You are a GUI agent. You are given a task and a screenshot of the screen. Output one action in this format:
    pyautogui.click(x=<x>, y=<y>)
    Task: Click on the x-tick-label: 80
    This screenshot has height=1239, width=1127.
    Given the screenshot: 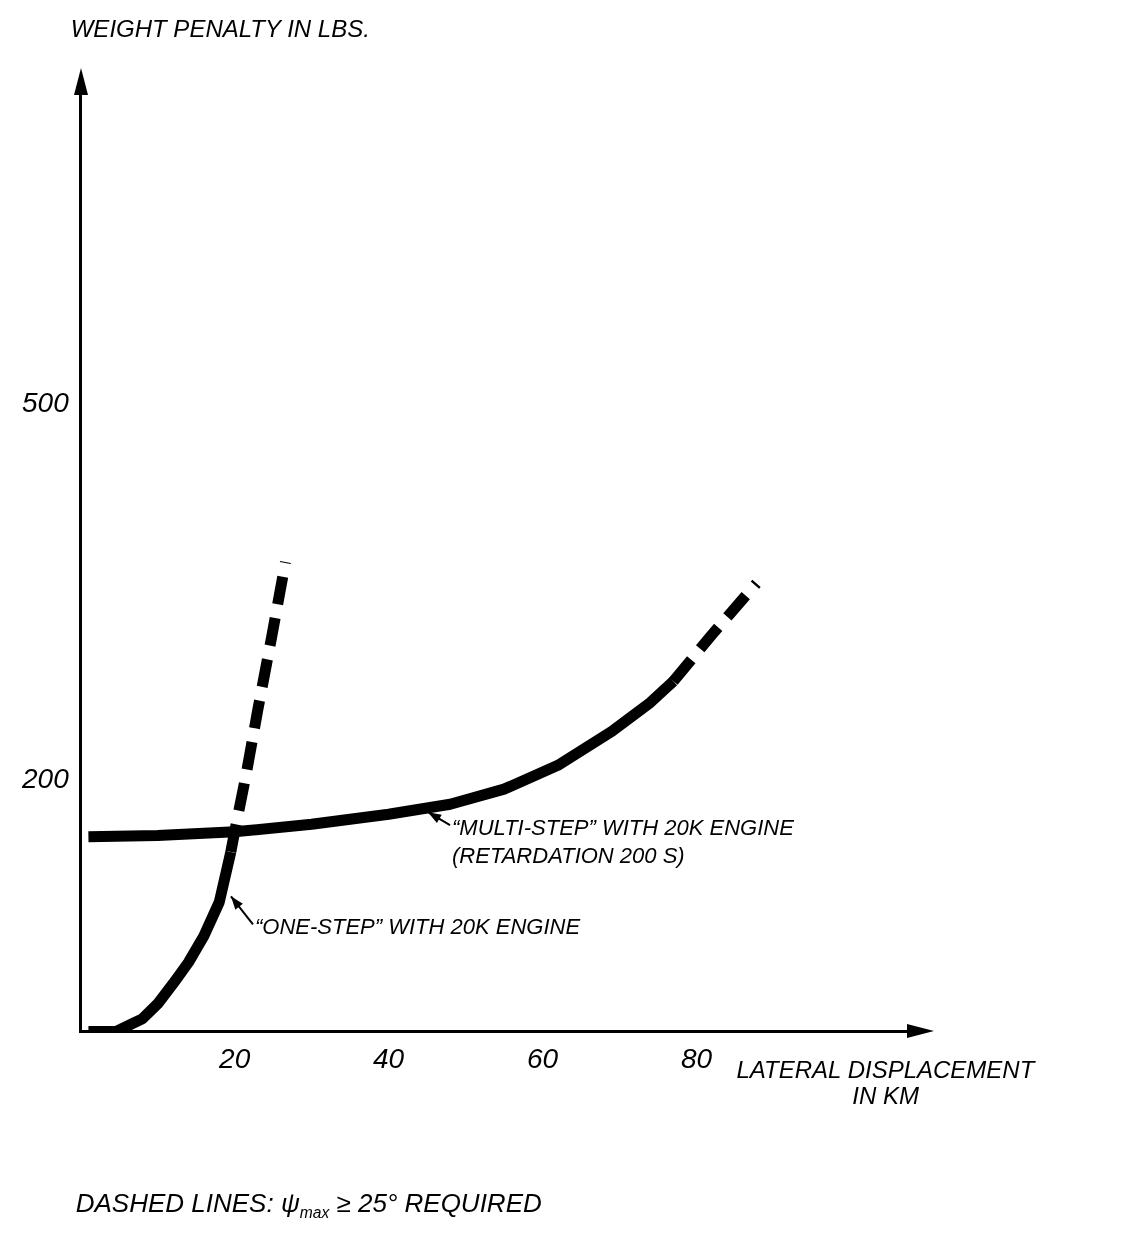 What is the action you would take?
    pyautogui.click(x=696, y=1058)
    